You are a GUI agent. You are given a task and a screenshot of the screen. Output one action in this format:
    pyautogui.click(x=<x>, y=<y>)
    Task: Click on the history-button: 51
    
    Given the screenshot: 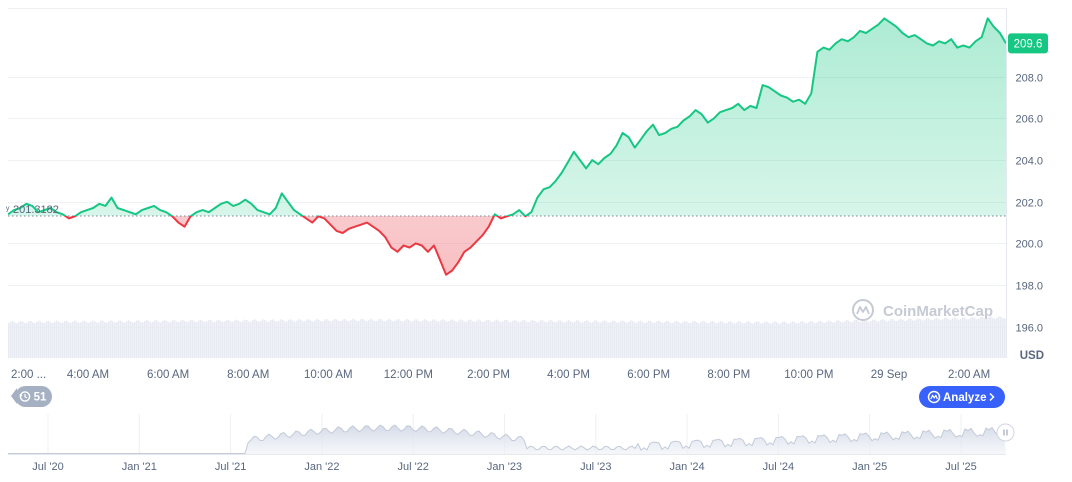 What is the action you would take?
    pyautogui.click(x=31, y=396)
    